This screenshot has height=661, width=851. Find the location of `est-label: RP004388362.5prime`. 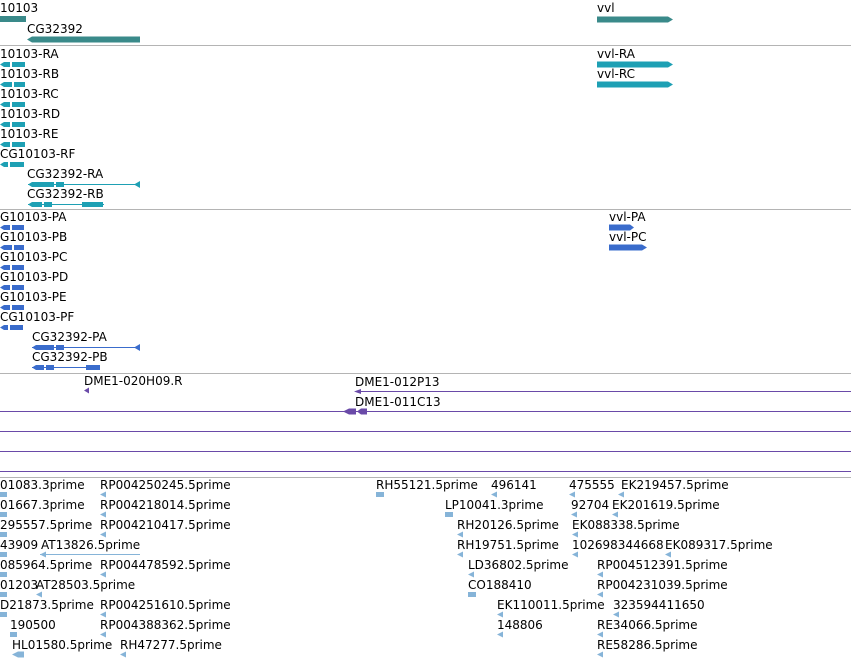

est-label: RP004388362.5prime is located at coordinates (165, 625).